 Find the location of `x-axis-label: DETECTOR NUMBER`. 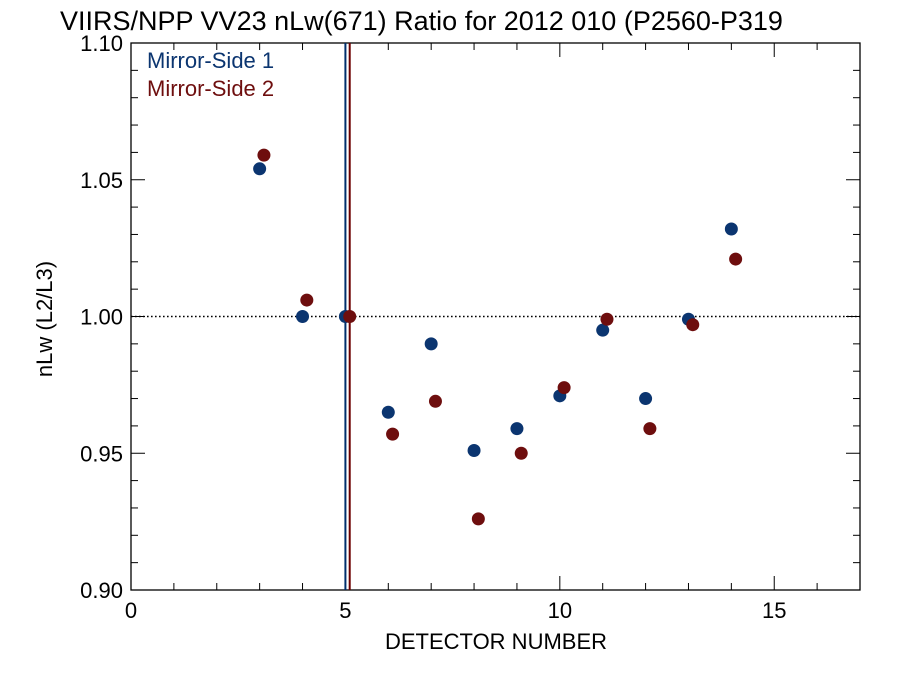

x-axis-label: DETECTOR NUMBER is located at coordinates (496, 641).